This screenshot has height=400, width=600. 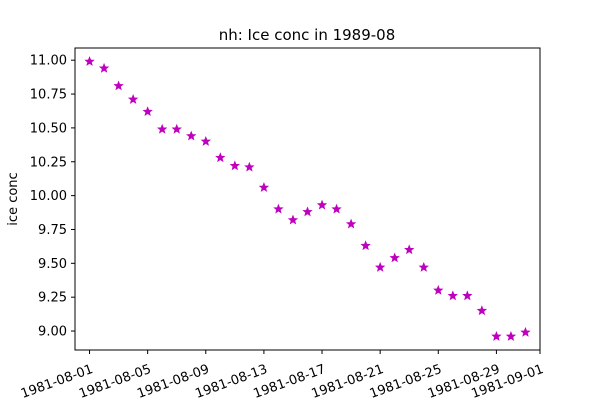 What do you see at coordinates (48, 128) in the screenshot?
I see `y-tick-label: 10.50` at bounding box center [48, 128].